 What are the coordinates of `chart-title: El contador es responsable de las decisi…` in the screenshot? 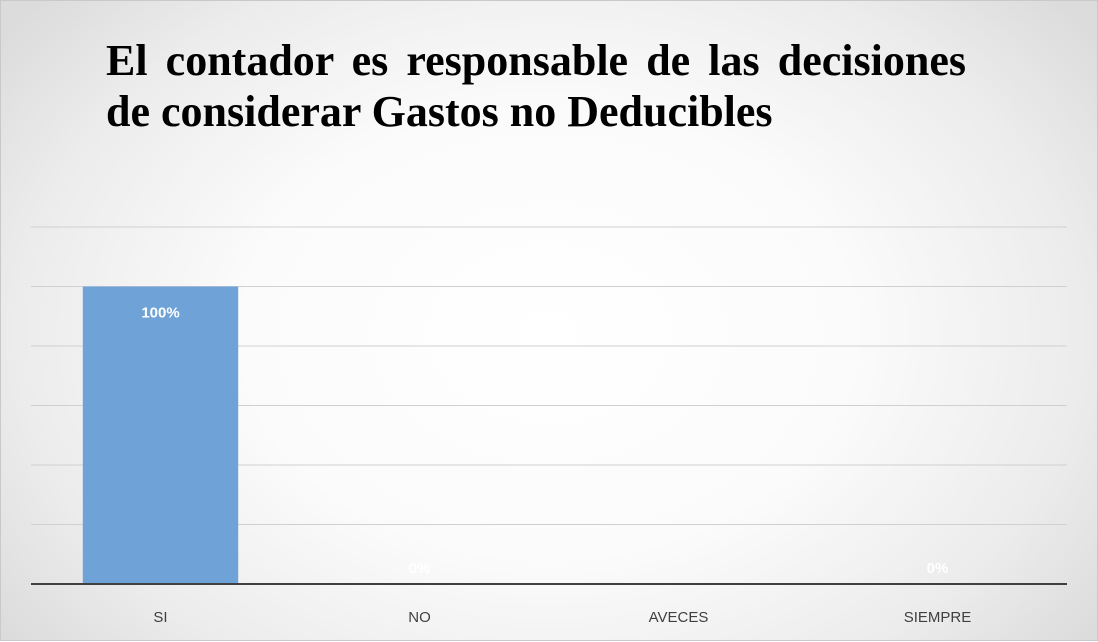 It's located at (536, 86).